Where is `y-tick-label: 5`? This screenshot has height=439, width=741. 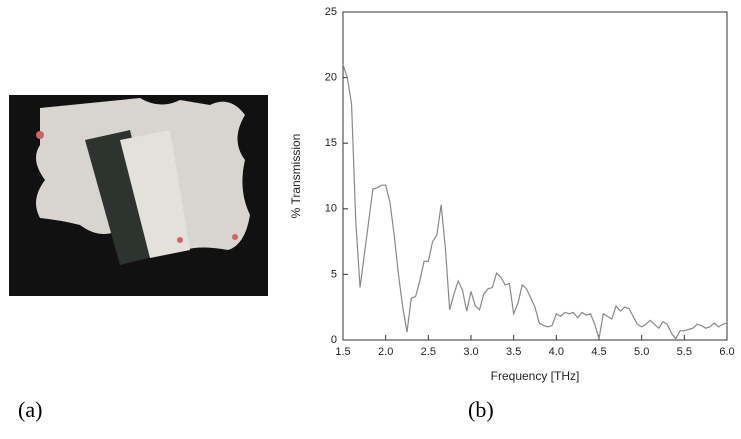 y-tick-label: 5 is located at coordinates (334, 274).